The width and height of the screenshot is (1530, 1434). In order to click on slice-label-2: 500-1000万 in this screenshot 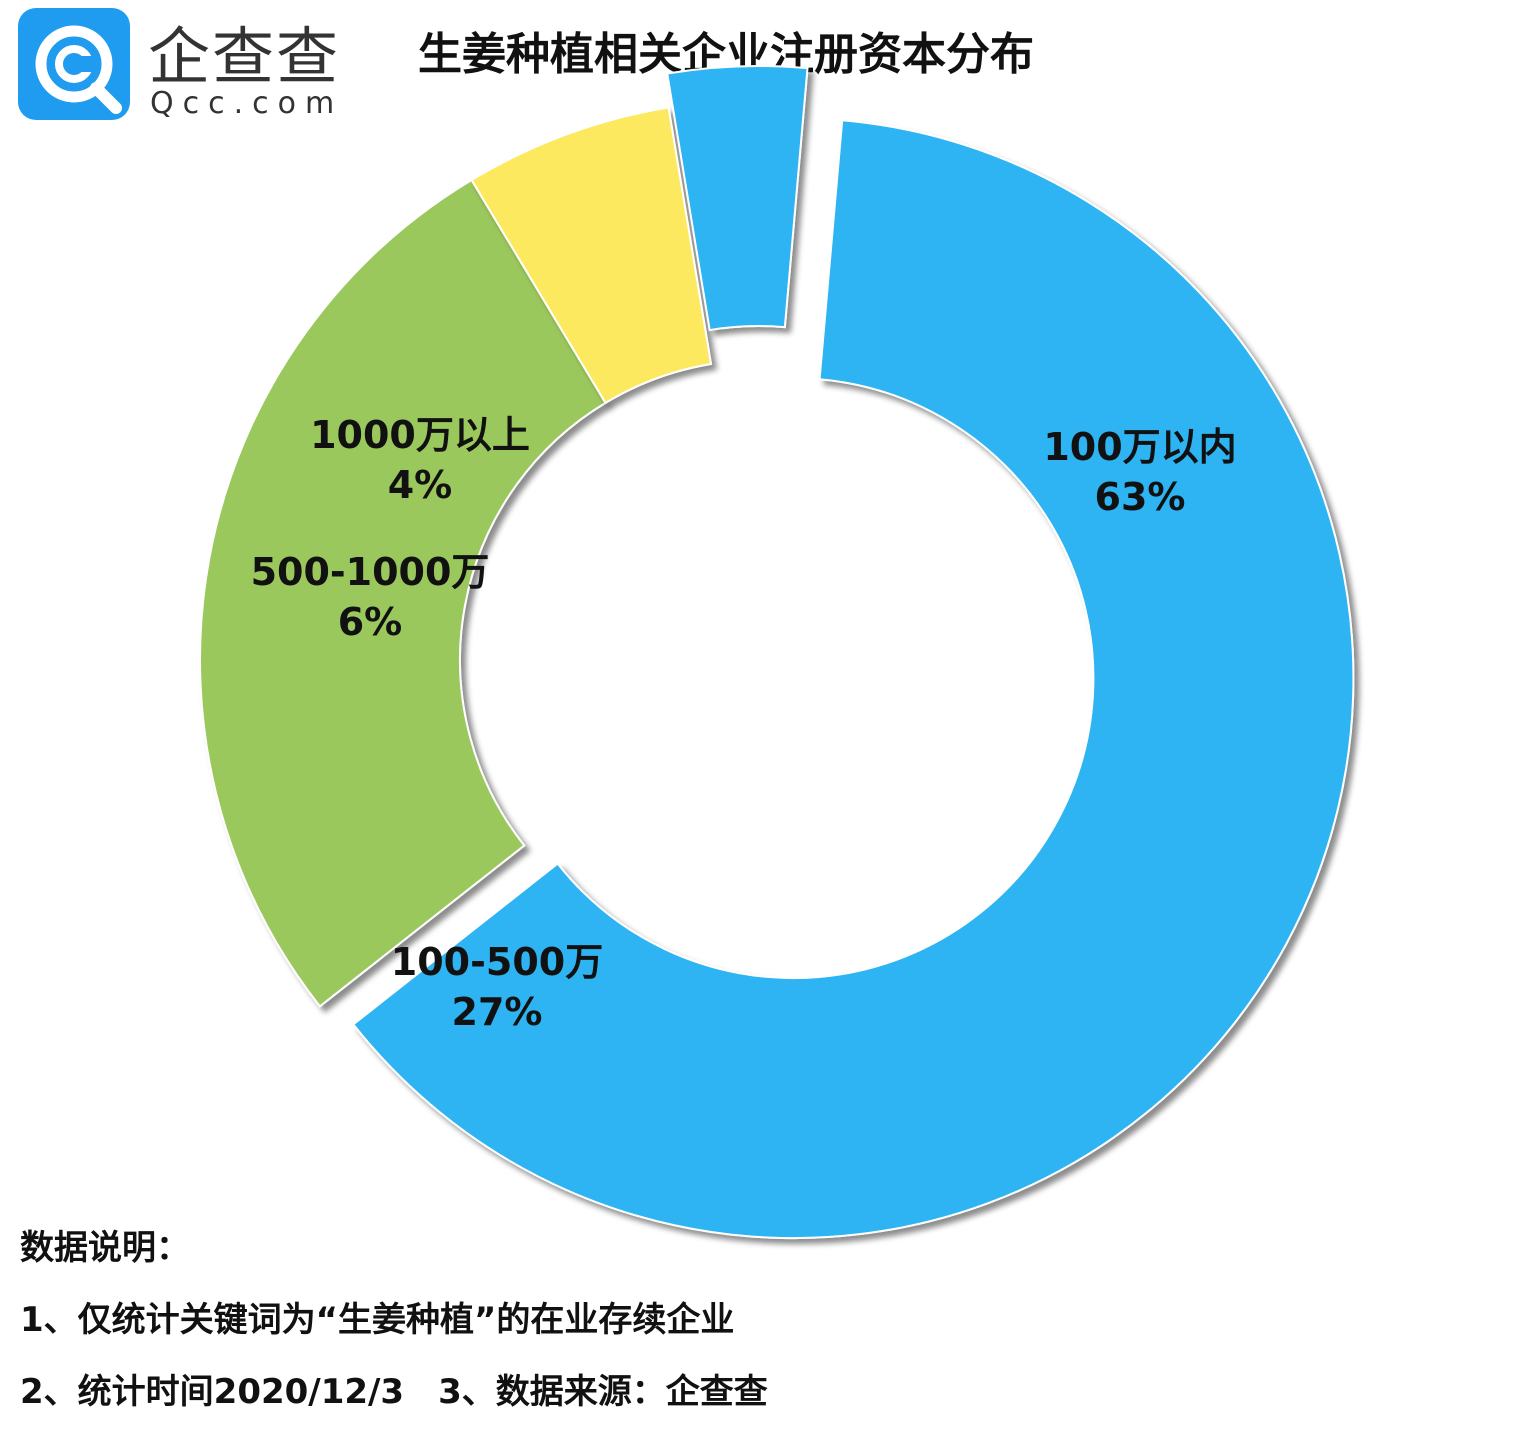, I will do `click(370, 572)`.